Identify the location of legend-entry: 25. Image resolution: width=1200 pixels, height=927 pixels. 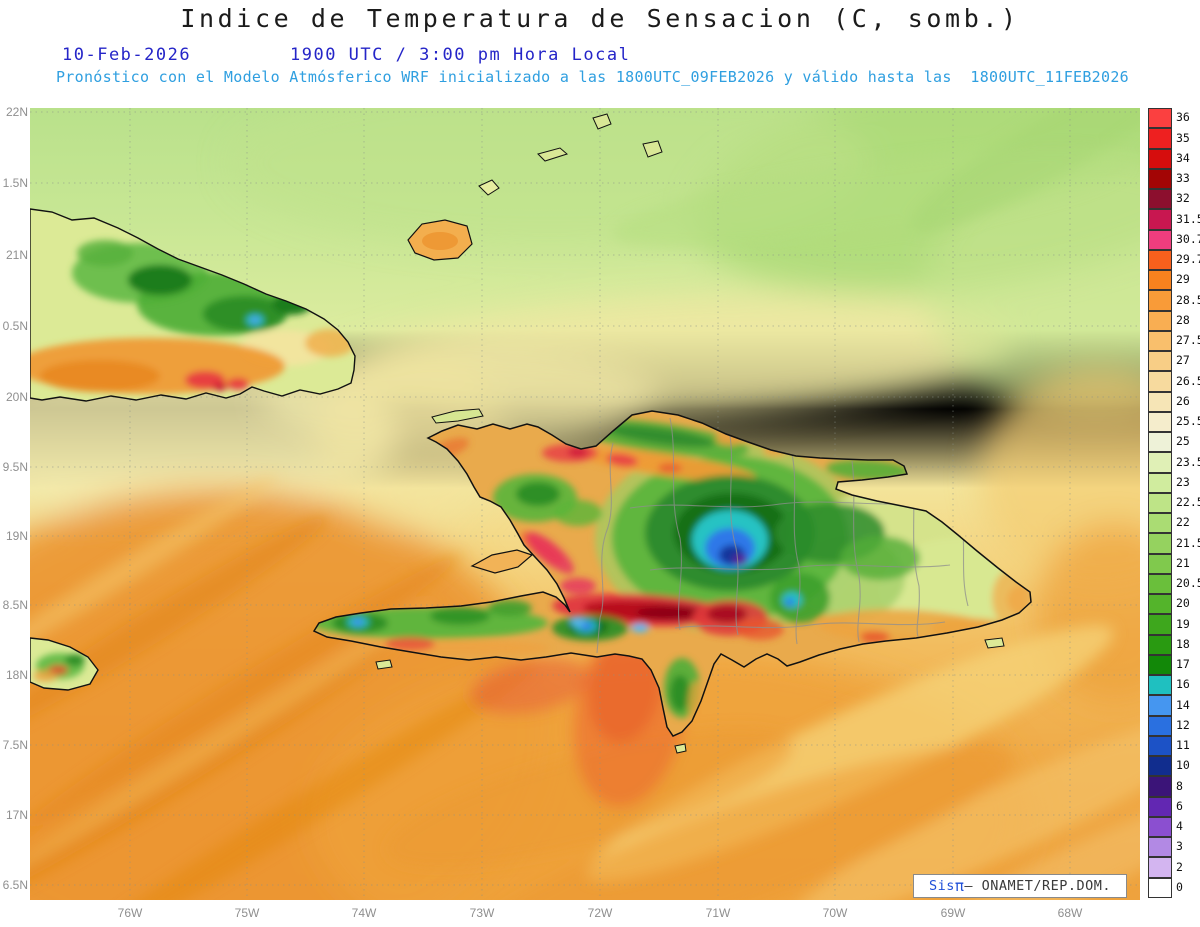
(1174, 442).